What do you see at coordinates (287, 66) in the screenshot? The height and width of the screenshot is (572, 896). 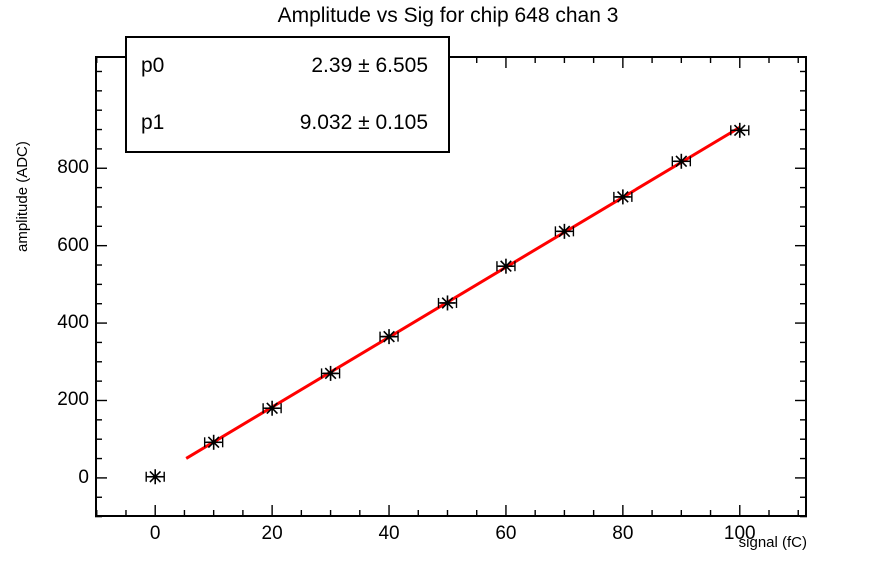 I see `fit-row-p0: p0 2.39 ± 6.505` at bounding box center [287, 66].